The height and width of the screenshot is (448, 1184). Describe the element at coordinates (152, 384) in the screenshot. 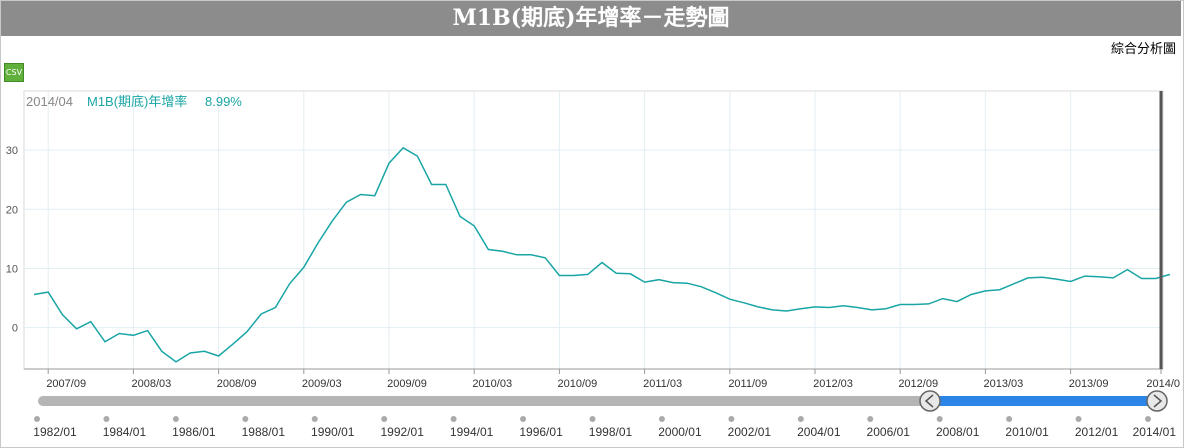

I see `x-tick-label: 2008/03` at that location.